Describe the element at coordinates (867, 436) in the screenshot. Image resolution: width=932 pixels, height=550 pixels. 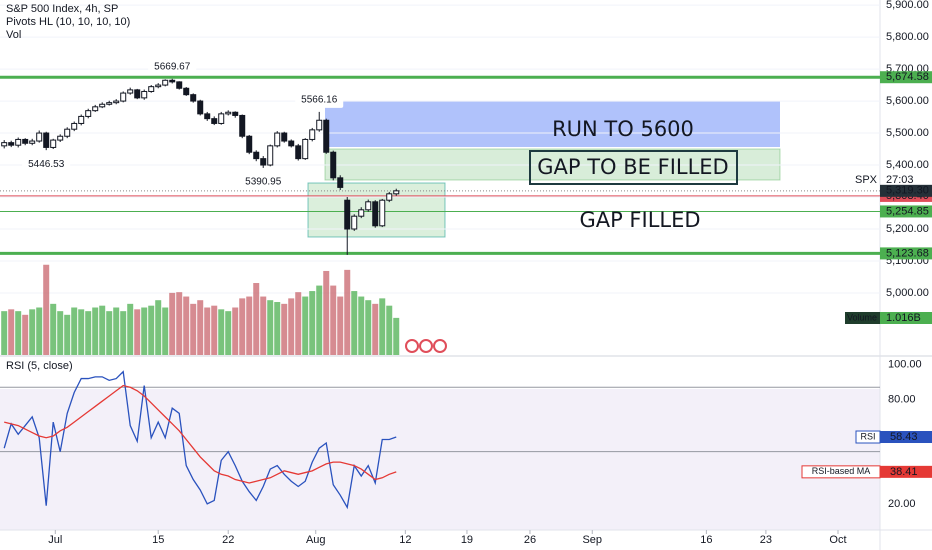
I see `rsi-tag-label: RSI` at that location.